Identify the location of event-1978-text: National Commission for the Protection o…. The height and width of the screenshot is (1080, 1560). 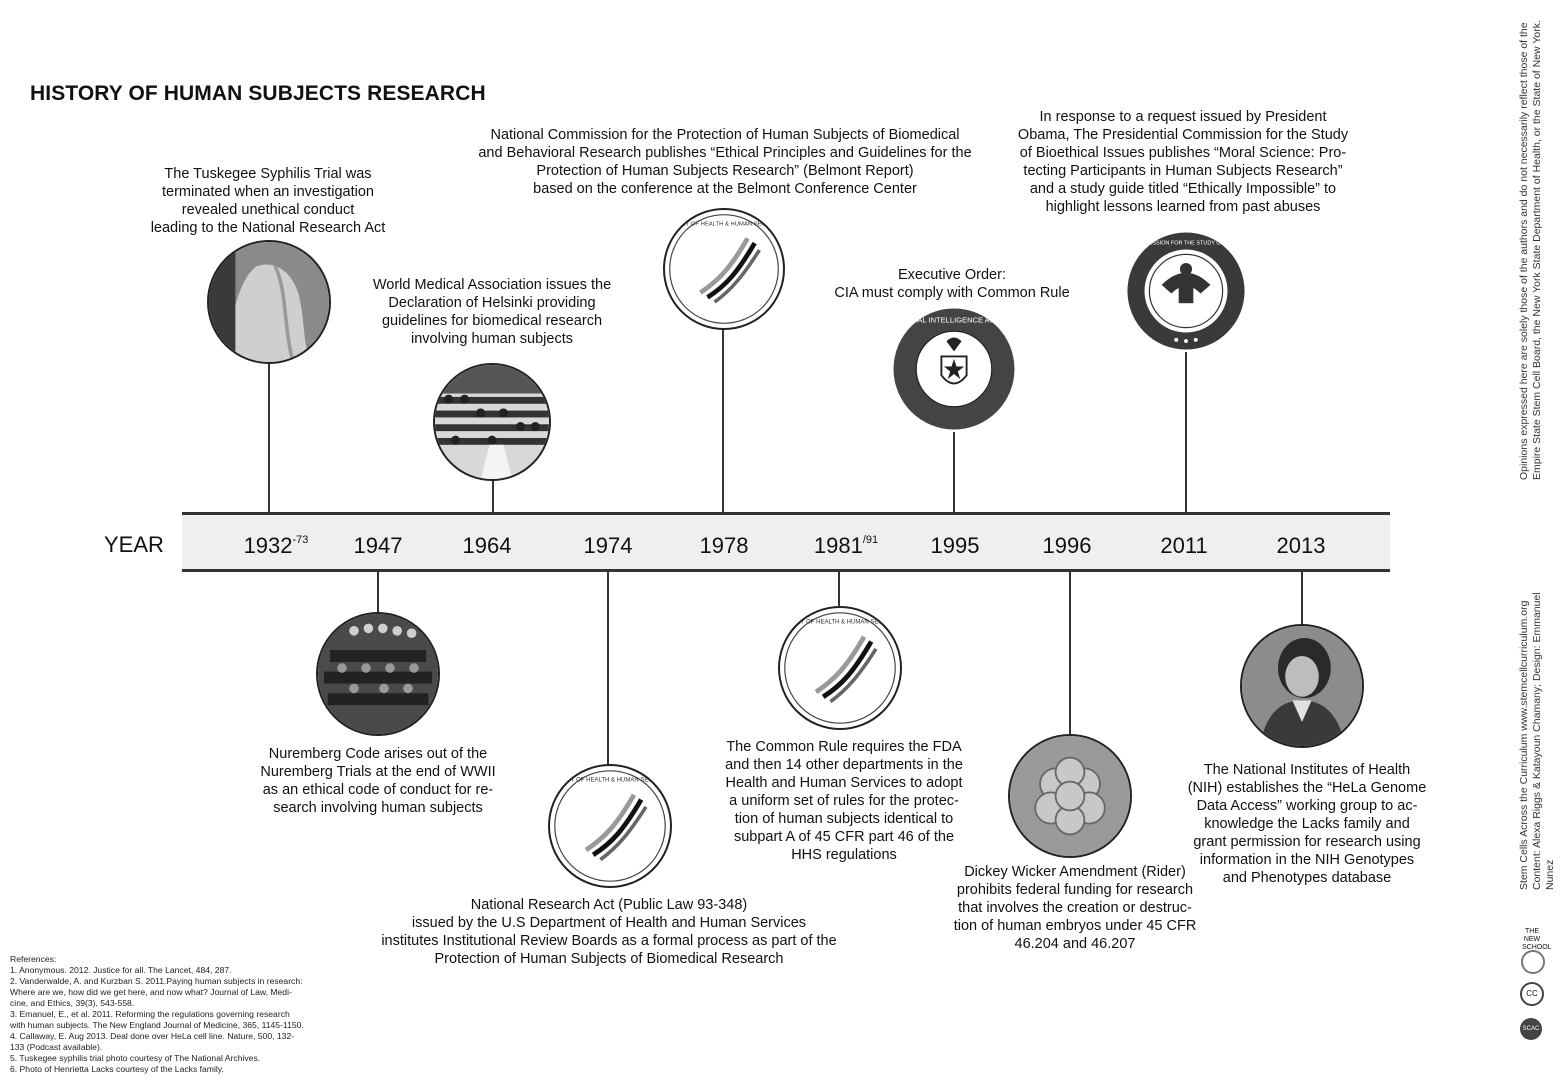
(725, 162).